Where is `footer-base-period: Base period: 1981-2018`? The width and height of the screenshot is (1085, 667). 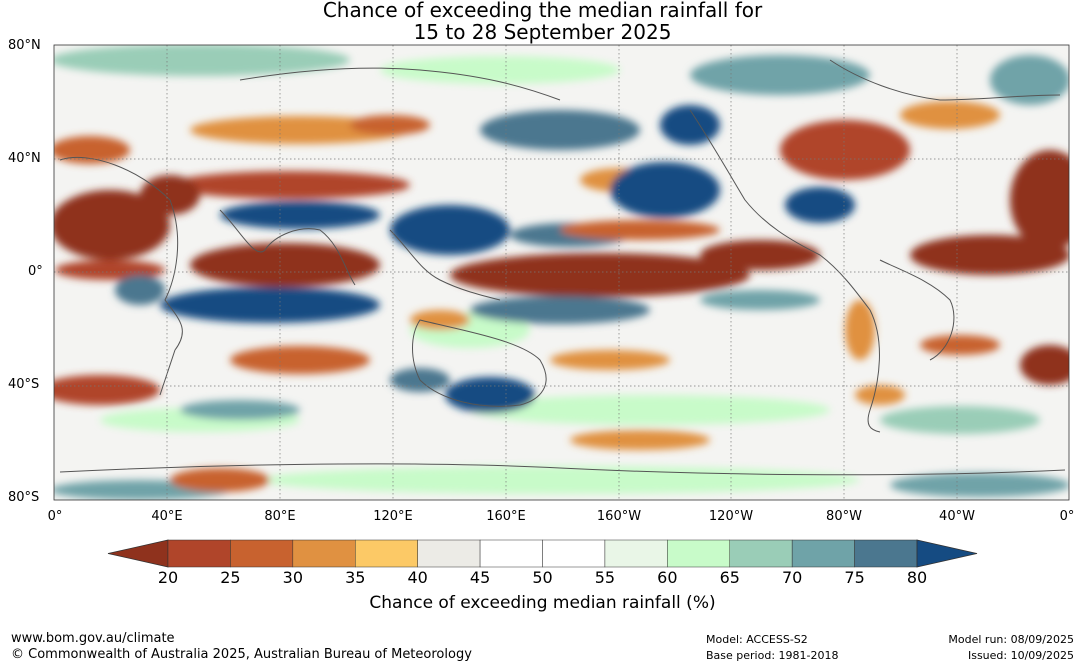 footer-base-period: Base period: 1981-2018 is located at coordinates (772, 655).